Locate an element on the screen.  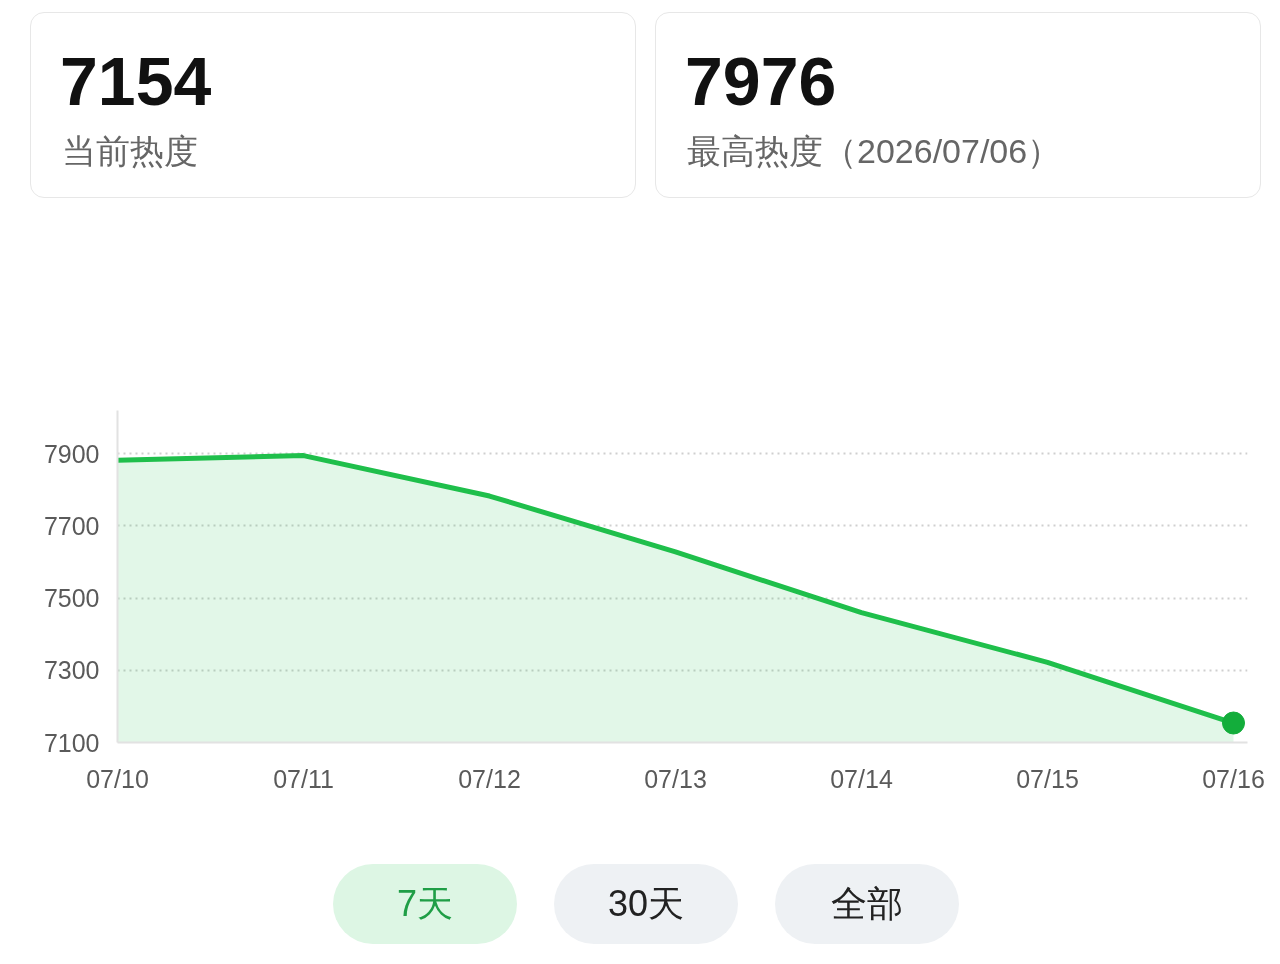
y-tick-label: 7100 is located at coordinates (71, 742).